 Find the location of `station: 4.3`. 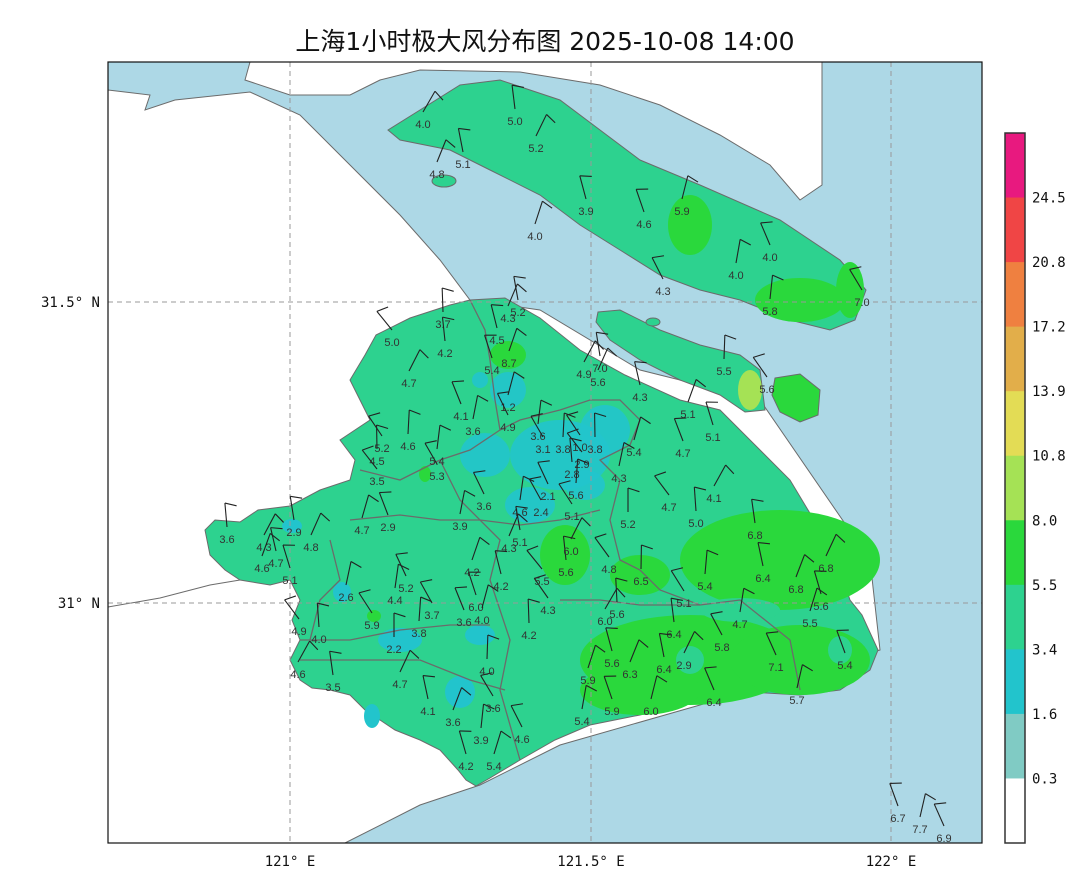

station: 4.3 is located at coordinates (513, 304).